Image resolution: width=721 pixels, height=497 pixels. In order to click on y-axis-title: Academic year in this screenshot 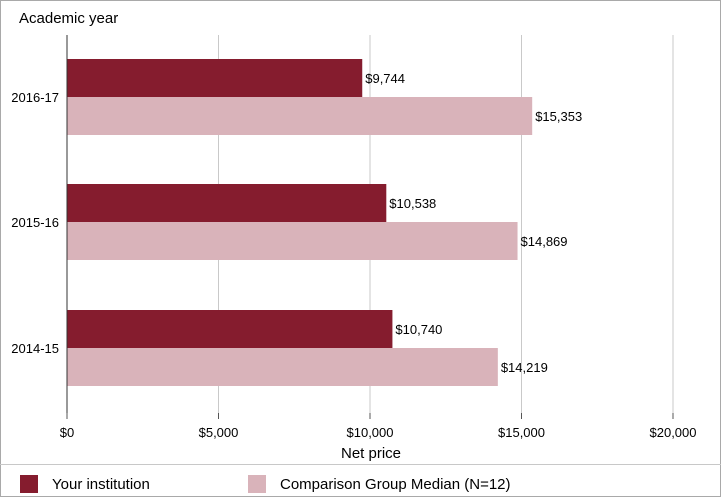, I will do `click(68, 18)`.